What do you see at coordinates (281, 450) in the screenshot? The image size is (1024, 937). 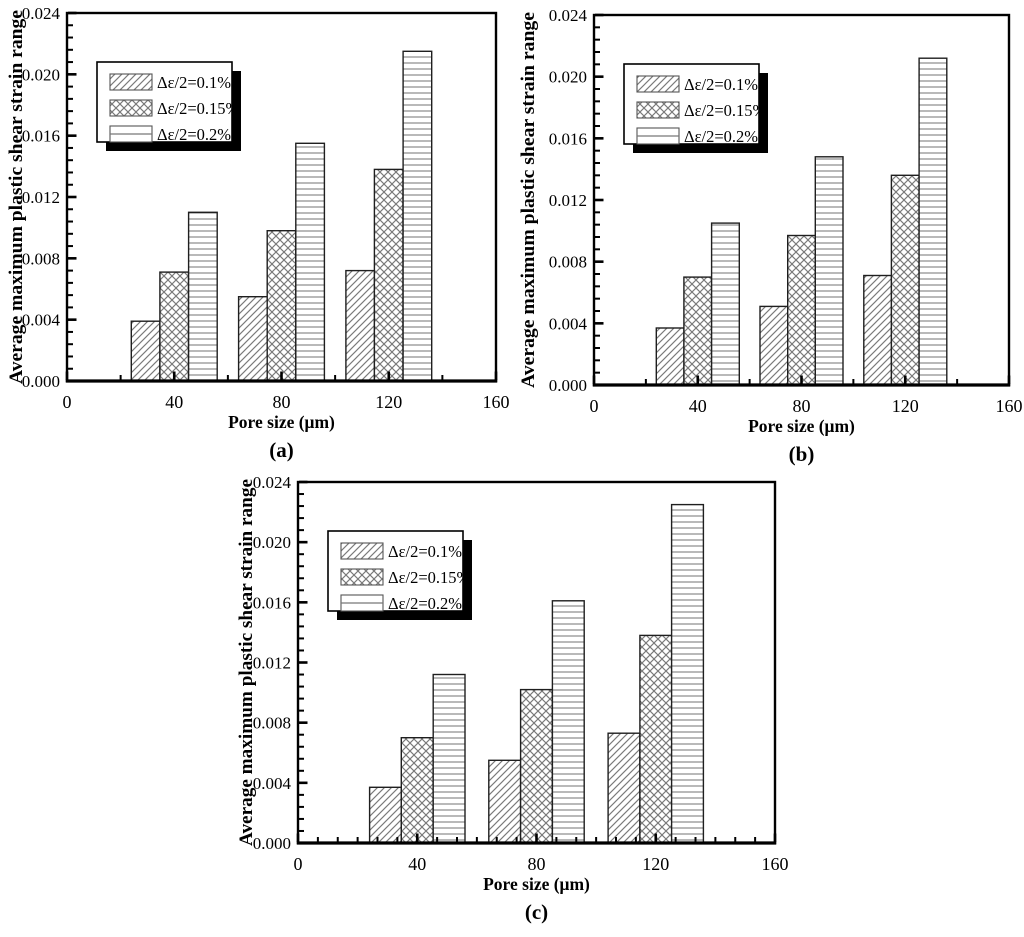 I see `panel-label-a: (a)` at bounding box center [281, 450].